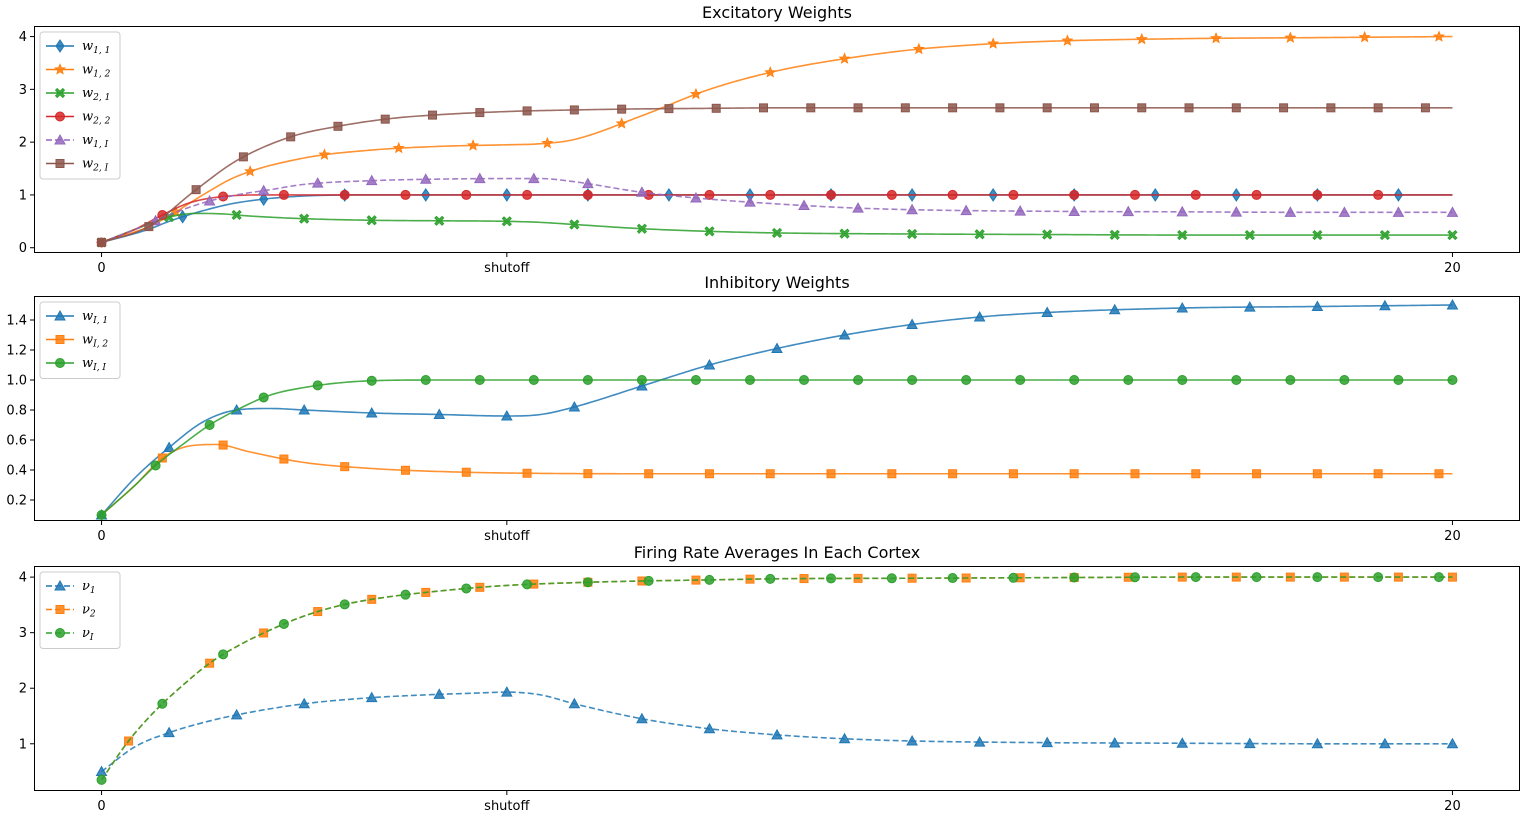  Describe the element at coordinates (87, 316) in the screenshot. I see `legend-symbol: w` at that location.